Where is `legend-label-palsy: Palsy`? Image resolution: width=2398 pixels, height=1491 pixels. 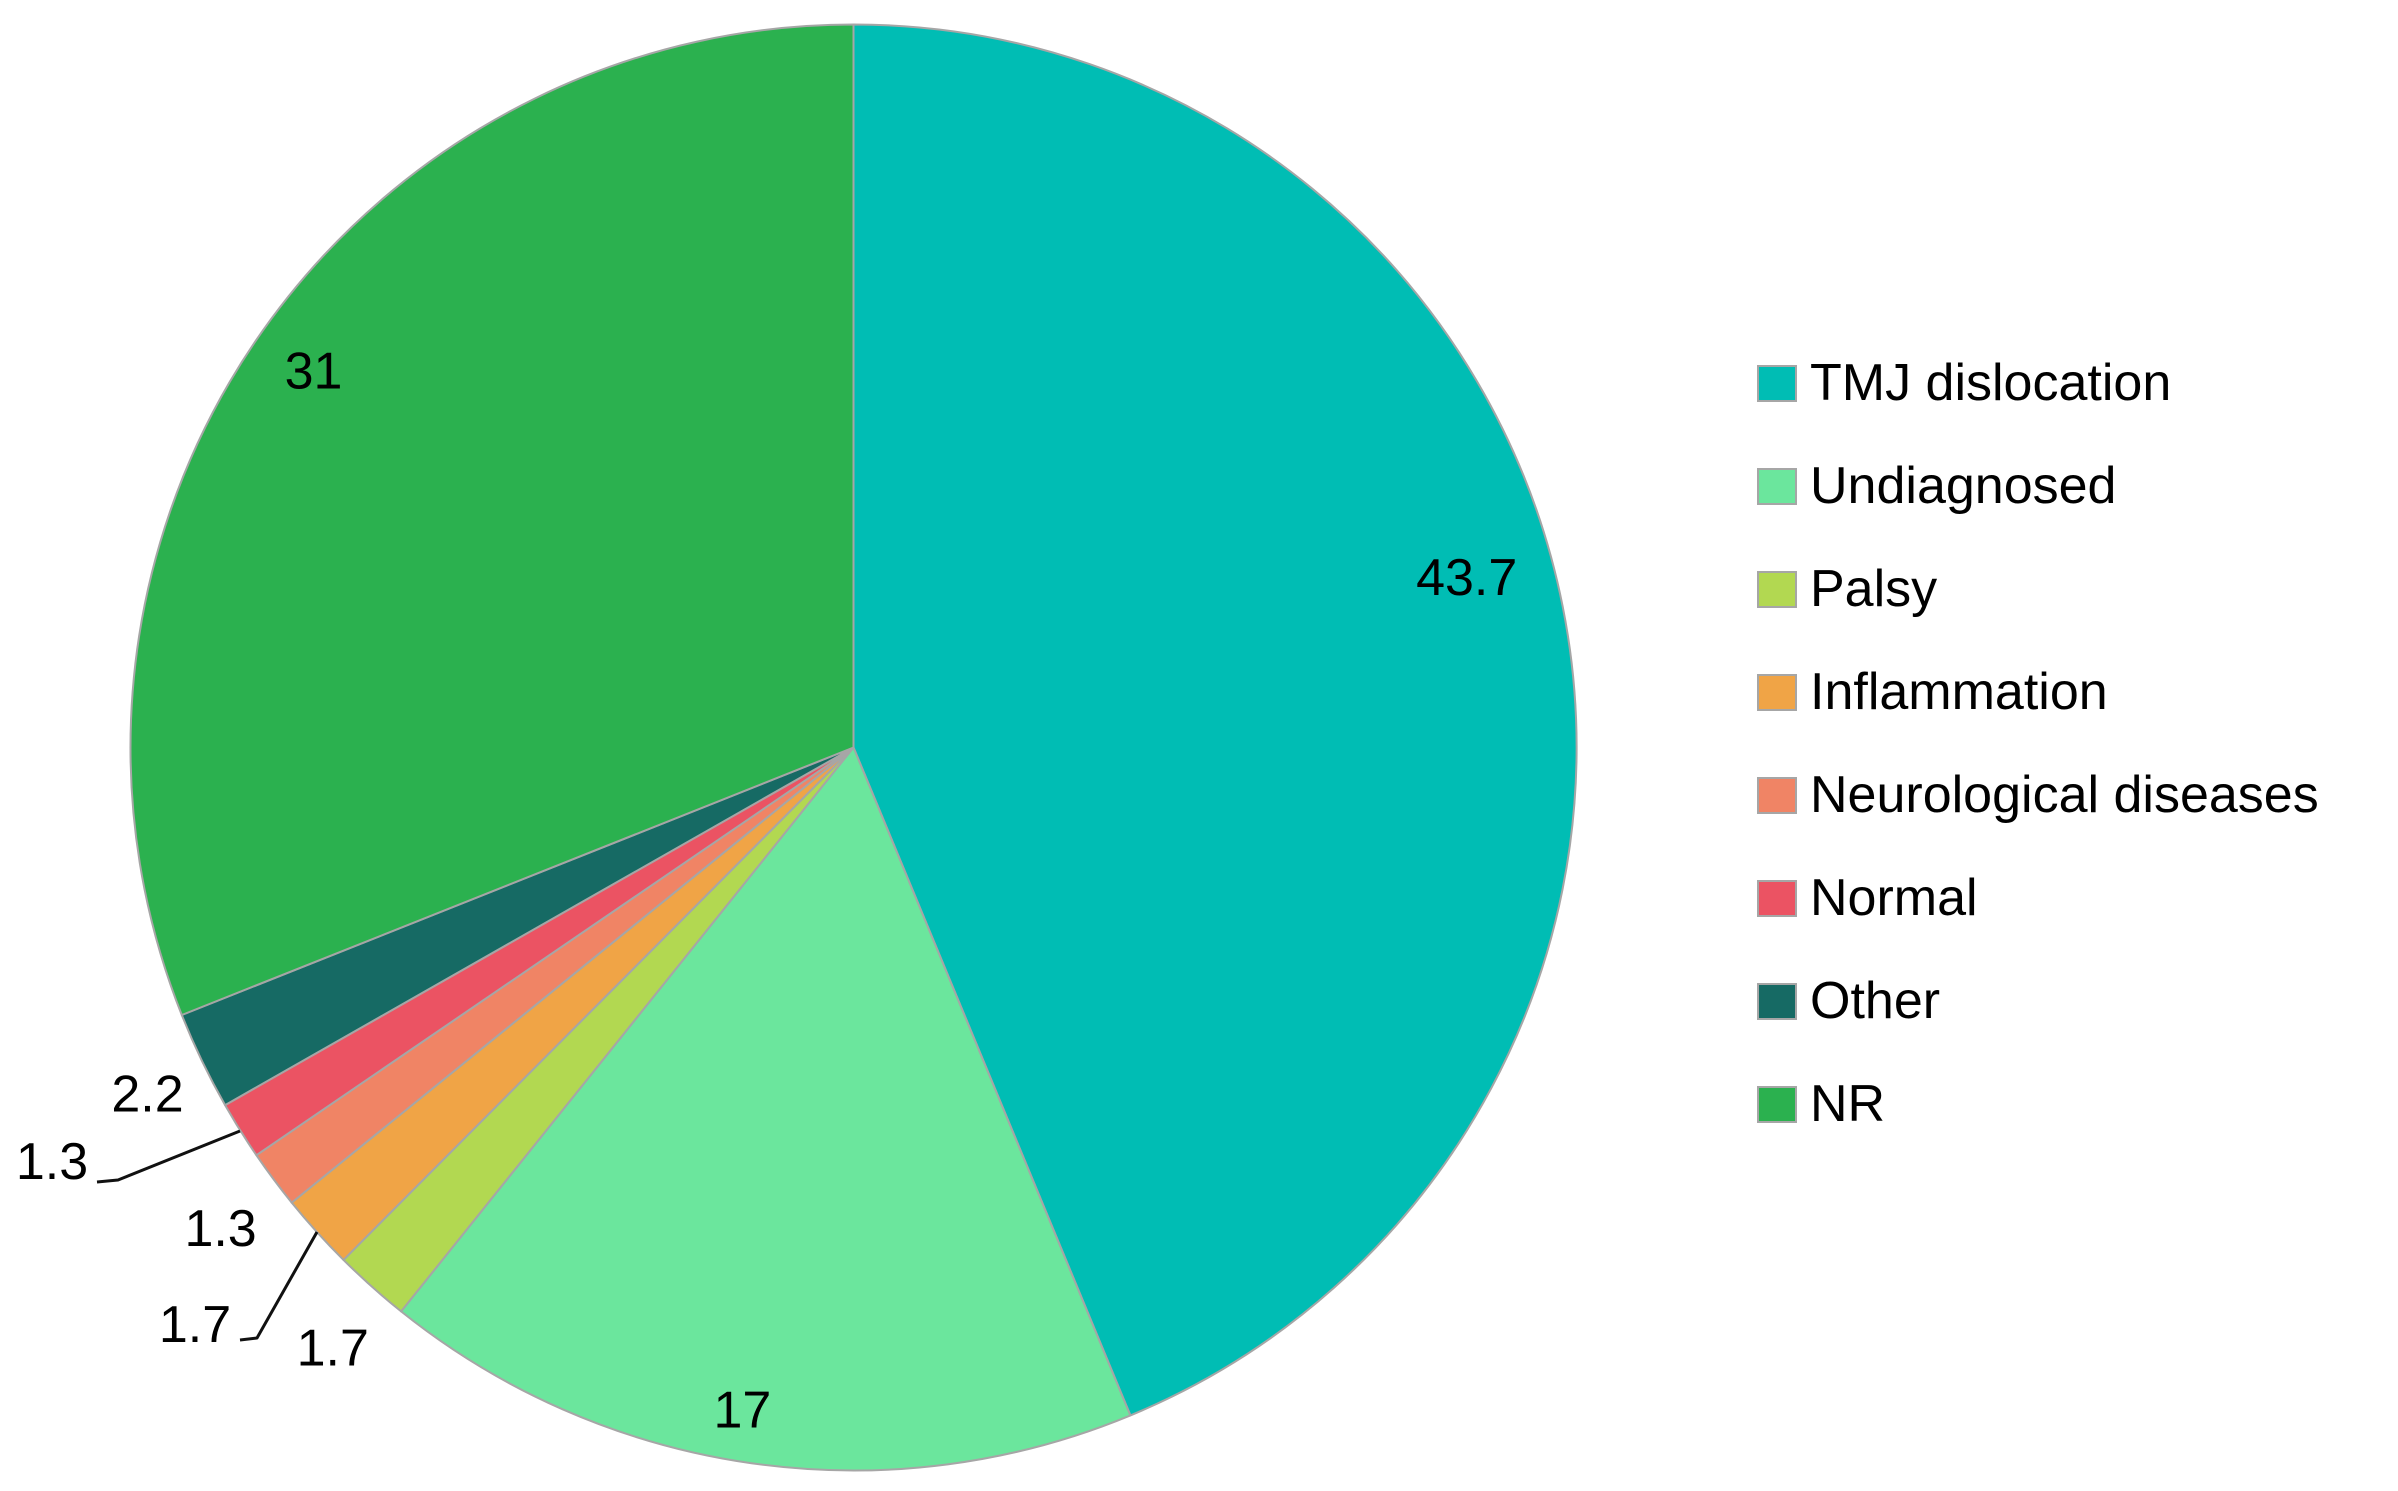 legend-label-palsy: Palsy is located at coordinates (1874, 589).